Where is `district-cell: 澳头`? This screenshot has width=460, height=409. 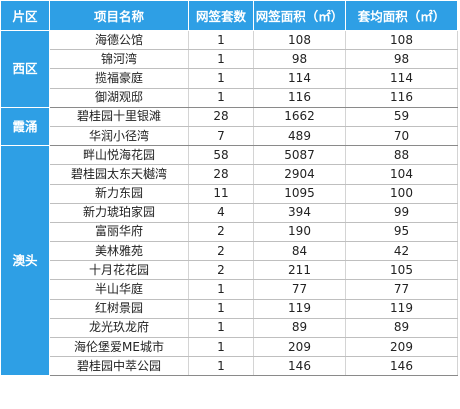
district-cell: 澳头 is located at coordinates (25, 261).